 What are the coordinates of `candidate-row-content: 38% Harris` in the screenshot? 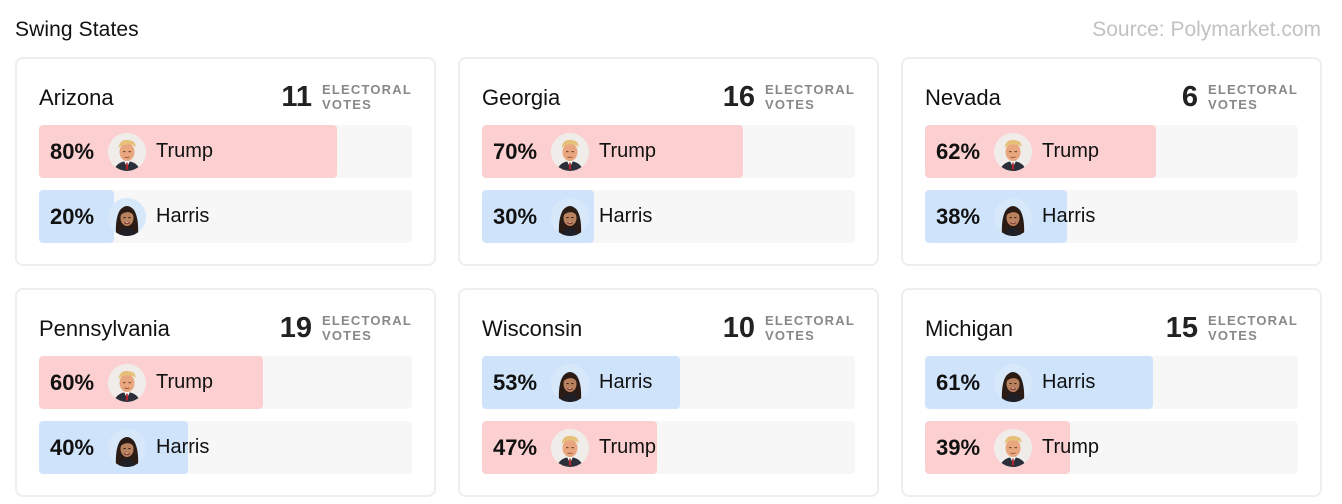 It's located at (1010, 216).